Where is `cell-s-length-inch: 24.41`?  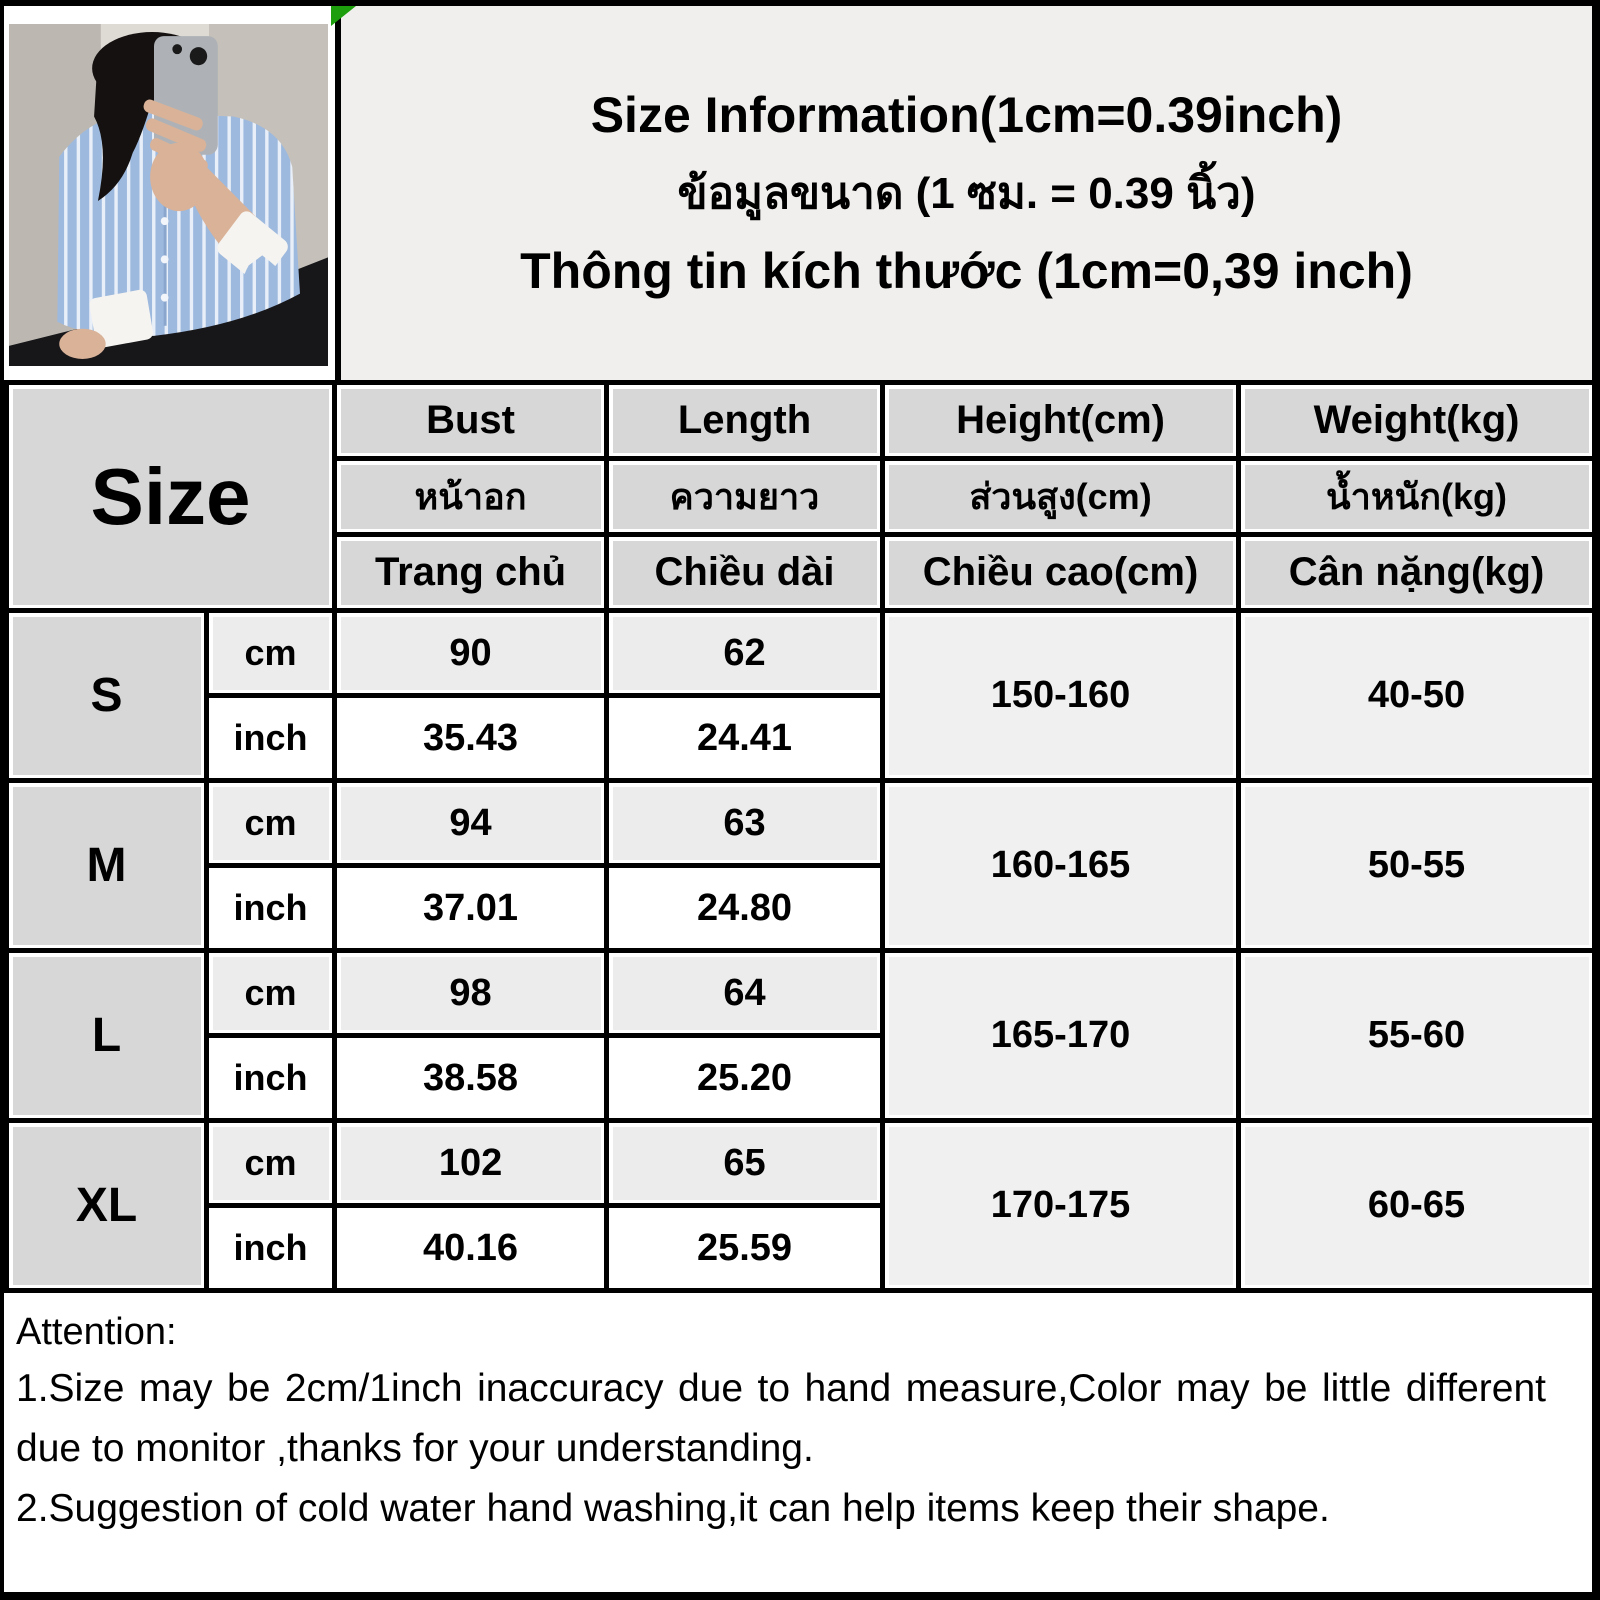 cell-s-length-inch: 24.41 is located at coordinates (745, 738).